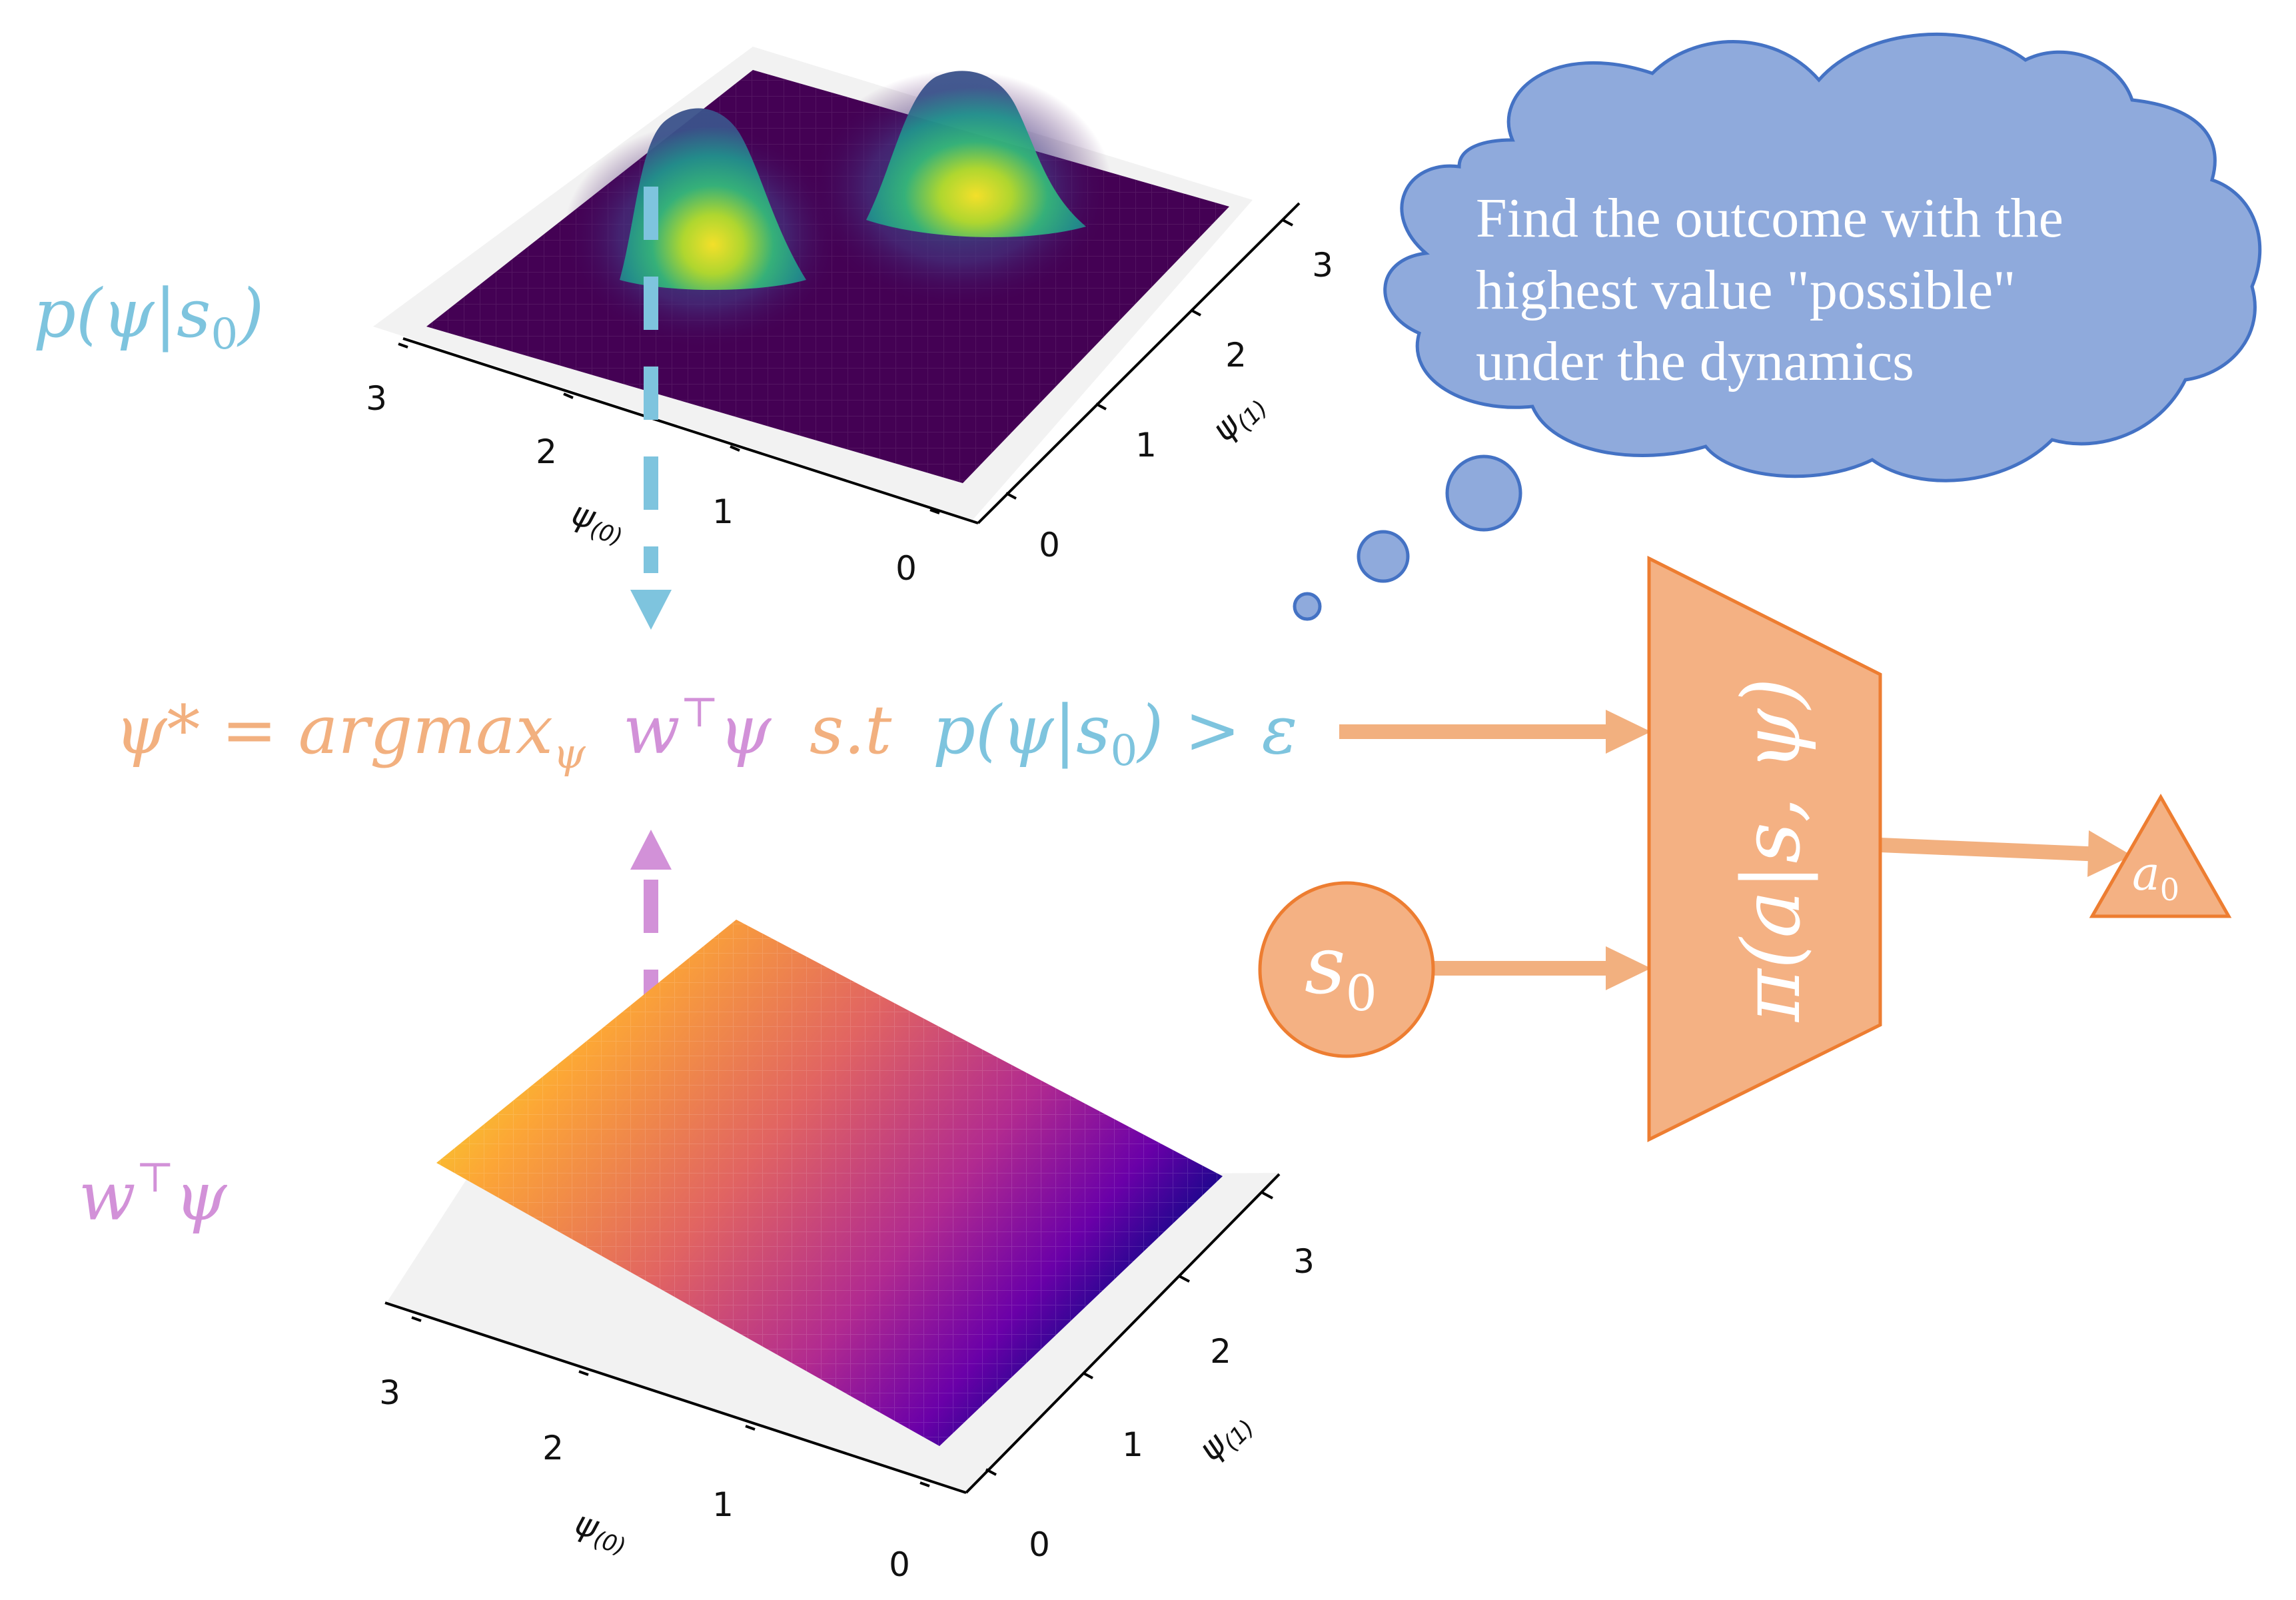  What do you see at coordinates (1304, 1261) in the screenshot?
I see `bottom-y-tick-3: 3` at bounding box center [1304, 1261].